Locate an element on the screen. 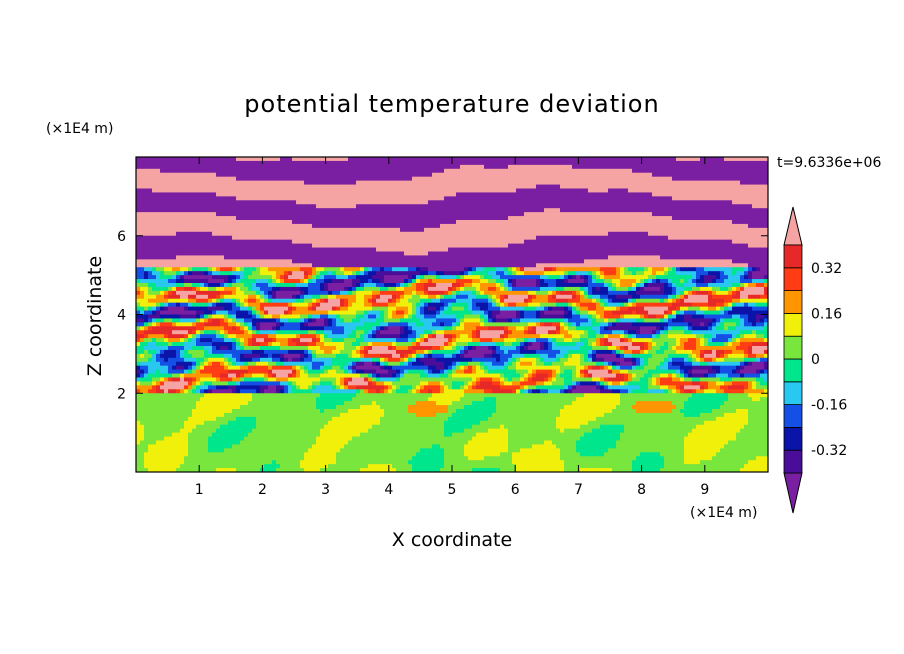  x-tick-label: 9 is located at coordinates (704, 490).